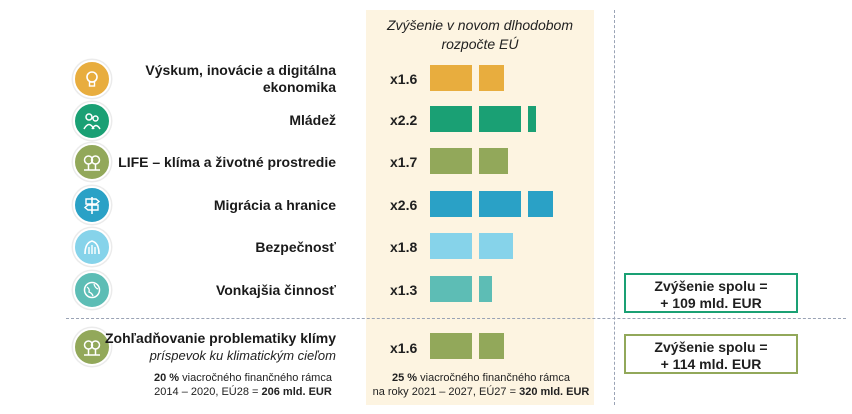 The height and width of the screenshot is (414, 852). What do you see at coordinates (92, 79) in the screenshot?
I see `lightbulb-icon` at bounding box center [92, 79].